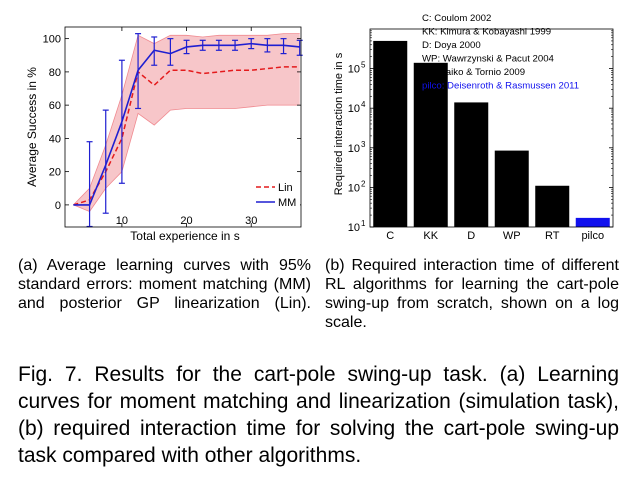 The height and width of the screenshot is (483, 633). I want to click on x-tick-label: KK, so click(430, 236).